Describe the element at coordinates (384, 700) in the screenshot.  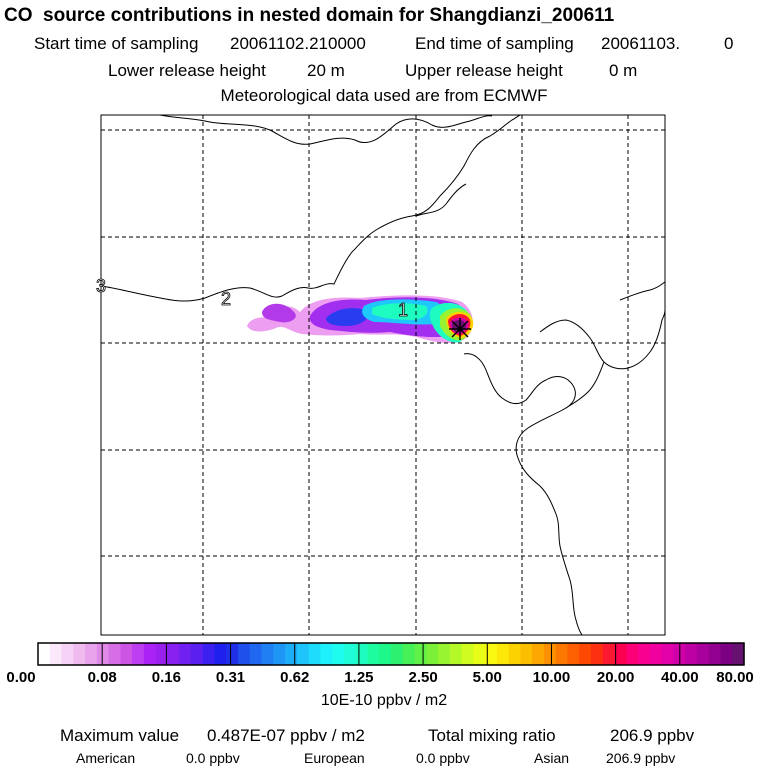
I see `colorbar-units: 10E-10 ppbv / m2` at that location.